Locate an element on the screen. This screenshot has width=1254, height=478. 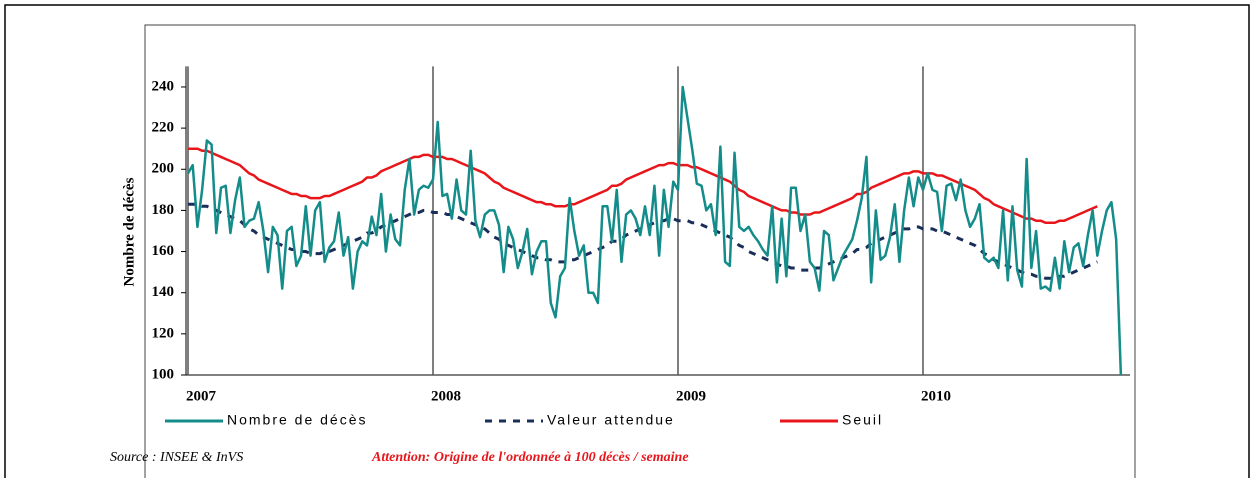
y-tick-label: 120 is located at coordinates (163, 333).